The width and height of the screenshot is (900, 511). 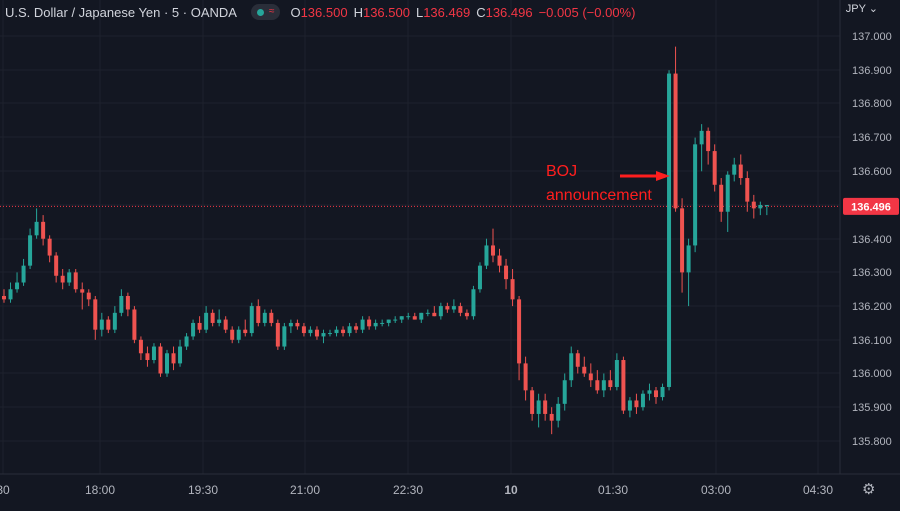 What do you see at coordinates (872, 240) in the screenshot?
I see `y-tick-label: 136.400` at bounding box center [872, 240].